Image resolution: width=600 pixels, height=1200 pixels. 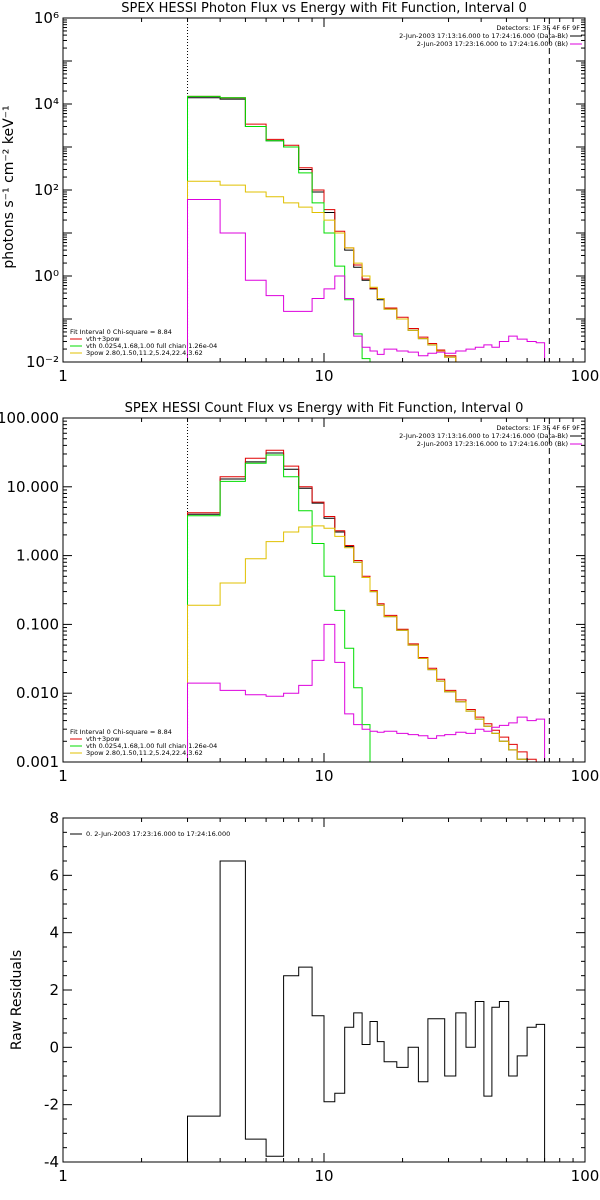 I want to click on y-tick-label: 1.000, so click(x=37, y=556).